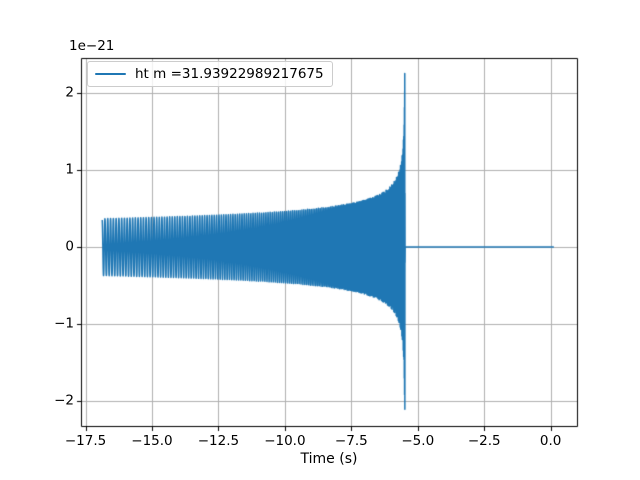  I want to click on y-tick-label: 2, so click(69, 93).